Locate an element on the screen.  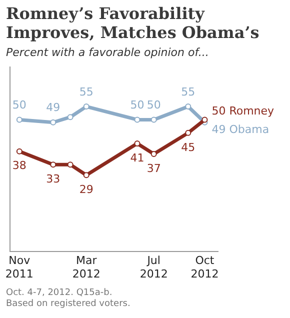
x-tick-label: Jul 2012 is located at coordinates (154, 267).